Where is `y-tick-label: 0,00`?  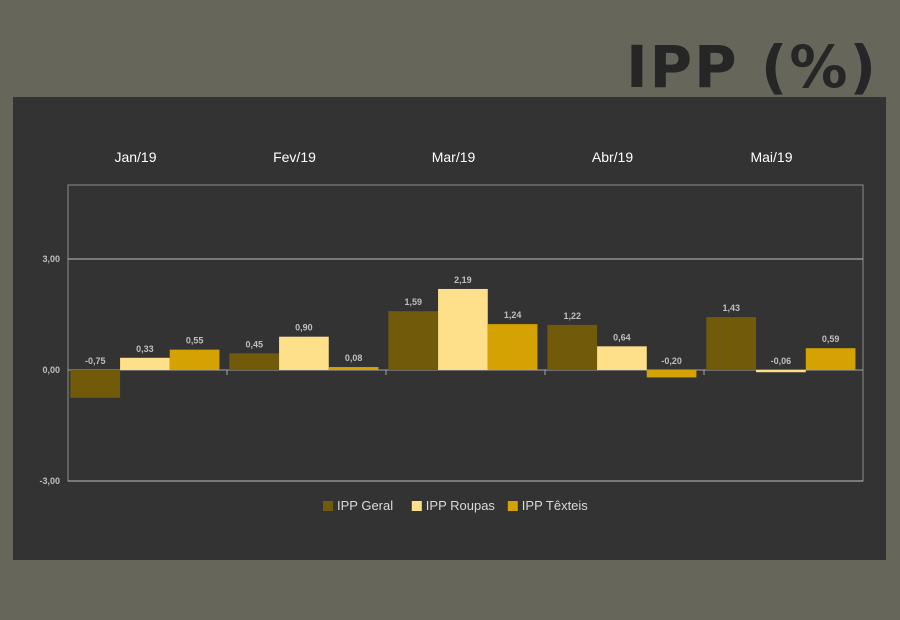 y-tick-label: 0,00 is located at coordinates (51, 370).